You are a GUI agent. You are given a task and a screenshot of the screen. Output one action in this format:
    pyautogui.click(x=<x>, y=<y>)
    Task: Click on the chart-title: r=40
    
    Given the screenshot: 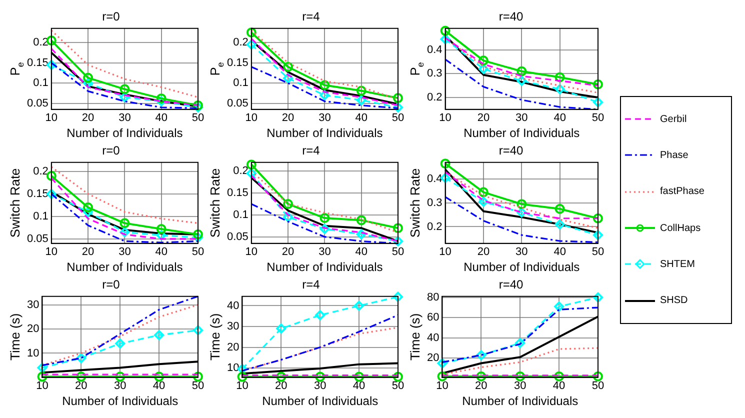 What is the action you would take?
    pyautogui.click(x=511, y=151)
    